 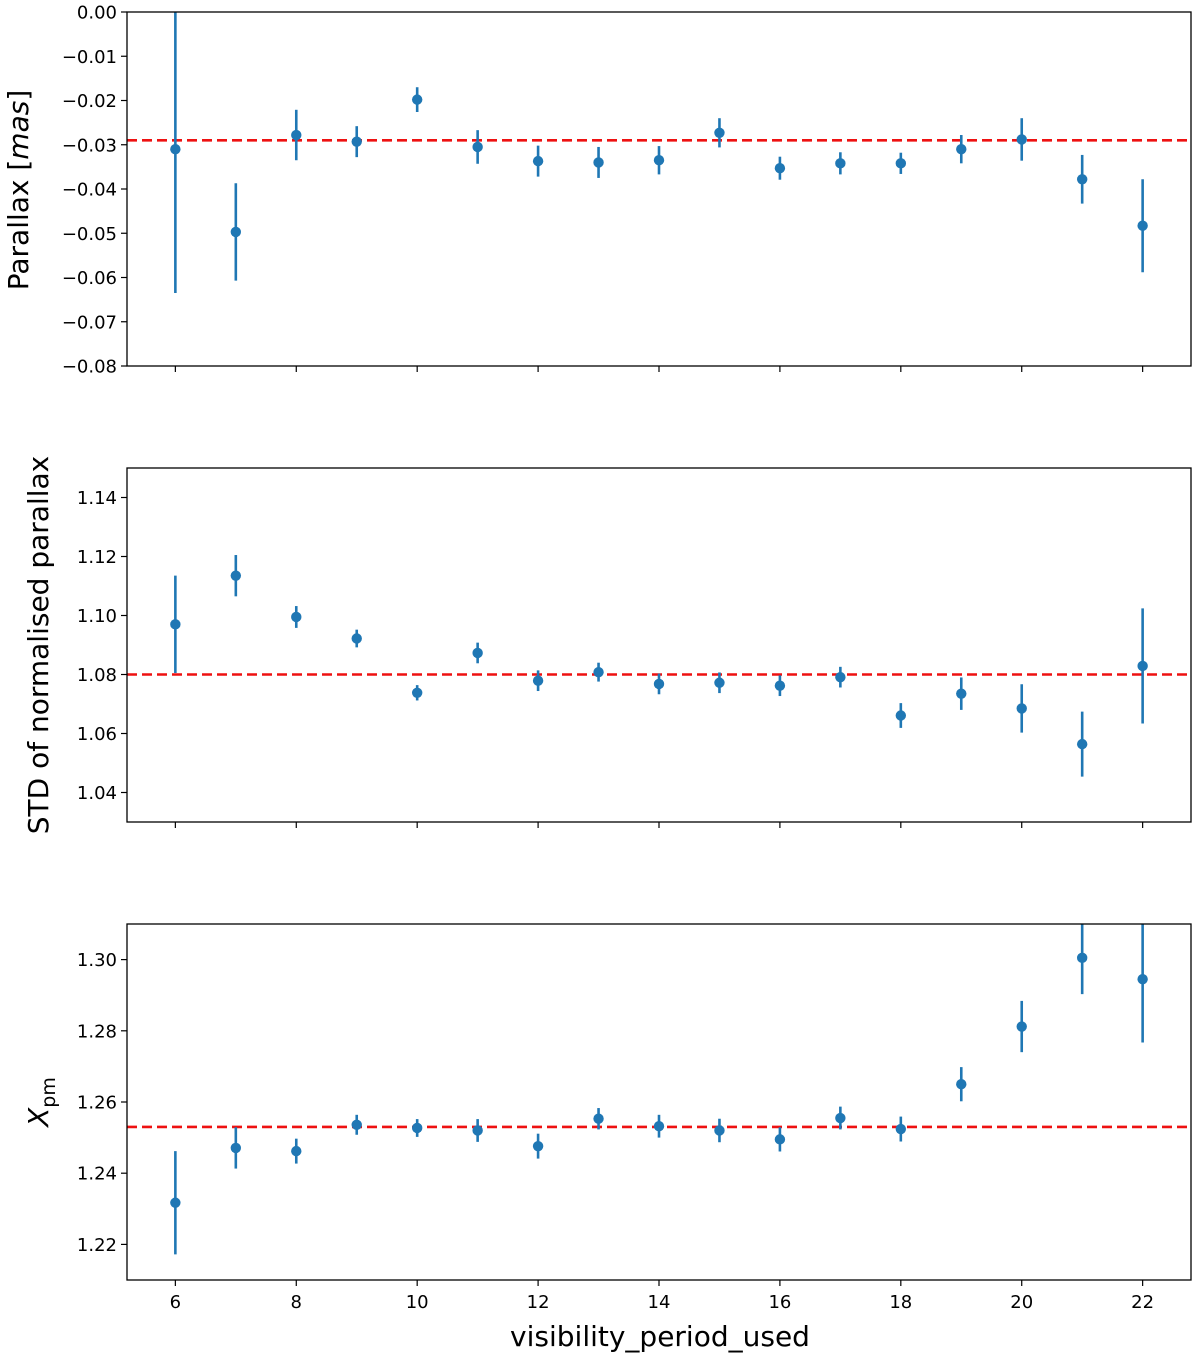 What do you see at coordinates (175, 1302) in the screenshot?
I see `xtick-label: 6` at bounding box center [175, 1302].